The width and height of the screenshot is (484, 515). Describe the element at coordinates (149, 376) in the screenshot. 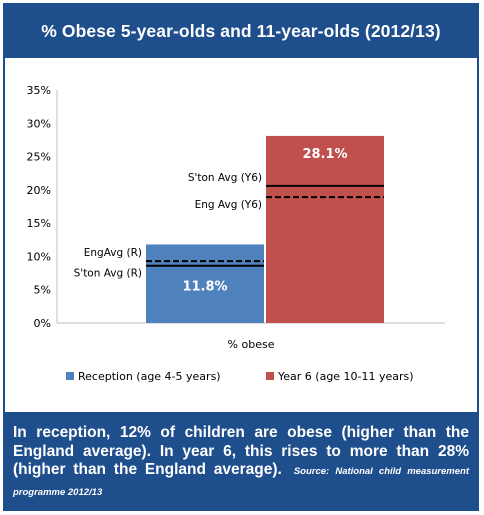

I see `legend-label-reception: Reception (age 4-5 years)` at that location.